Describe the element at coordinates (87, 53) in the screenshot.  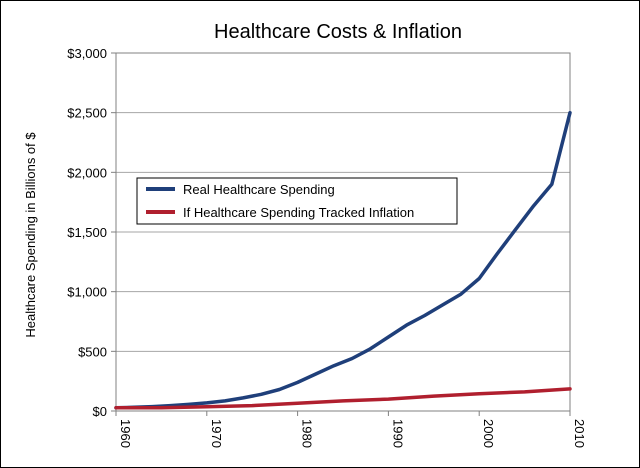
I see `y-tick-label: $3,000` at that location.